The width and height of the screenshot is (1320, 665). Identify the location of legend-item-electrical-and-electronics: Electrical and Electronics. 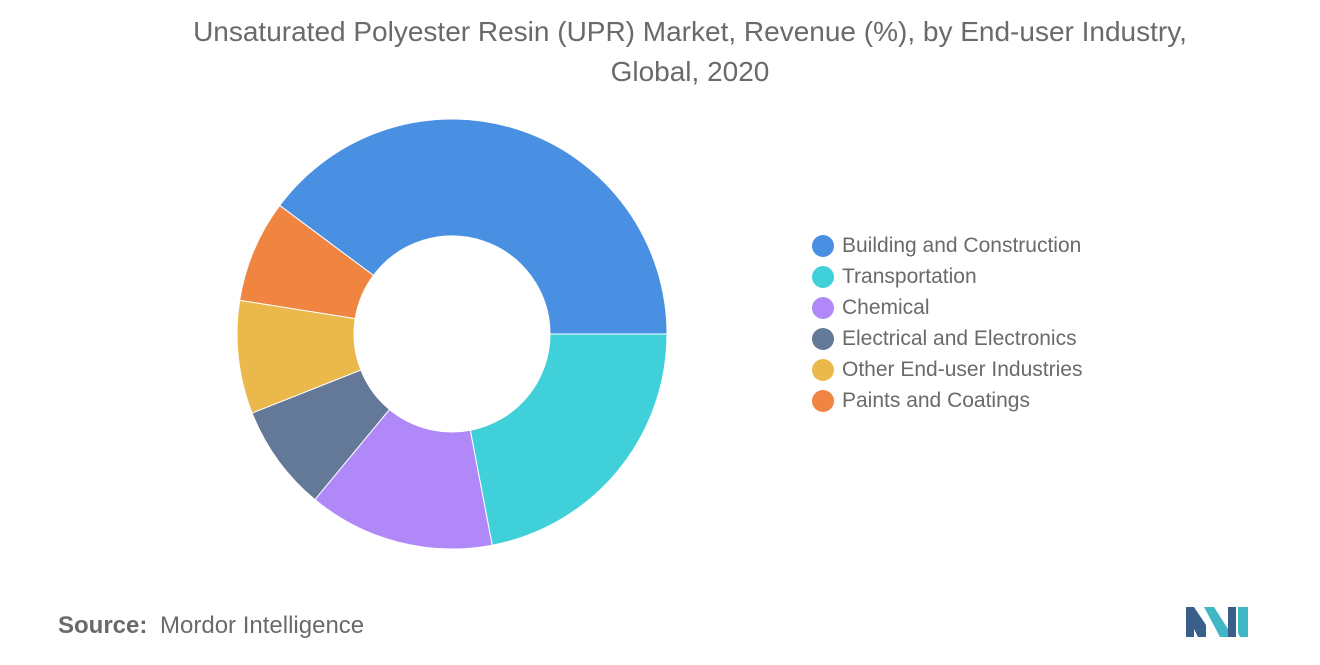
(947, 338).